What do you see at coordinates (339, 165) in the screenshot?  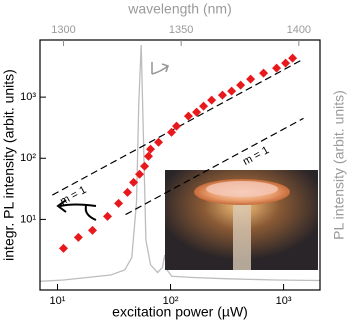 I see `y2-axis-title: PL intensity (arbit. units)` at bounding box center [339, 165].